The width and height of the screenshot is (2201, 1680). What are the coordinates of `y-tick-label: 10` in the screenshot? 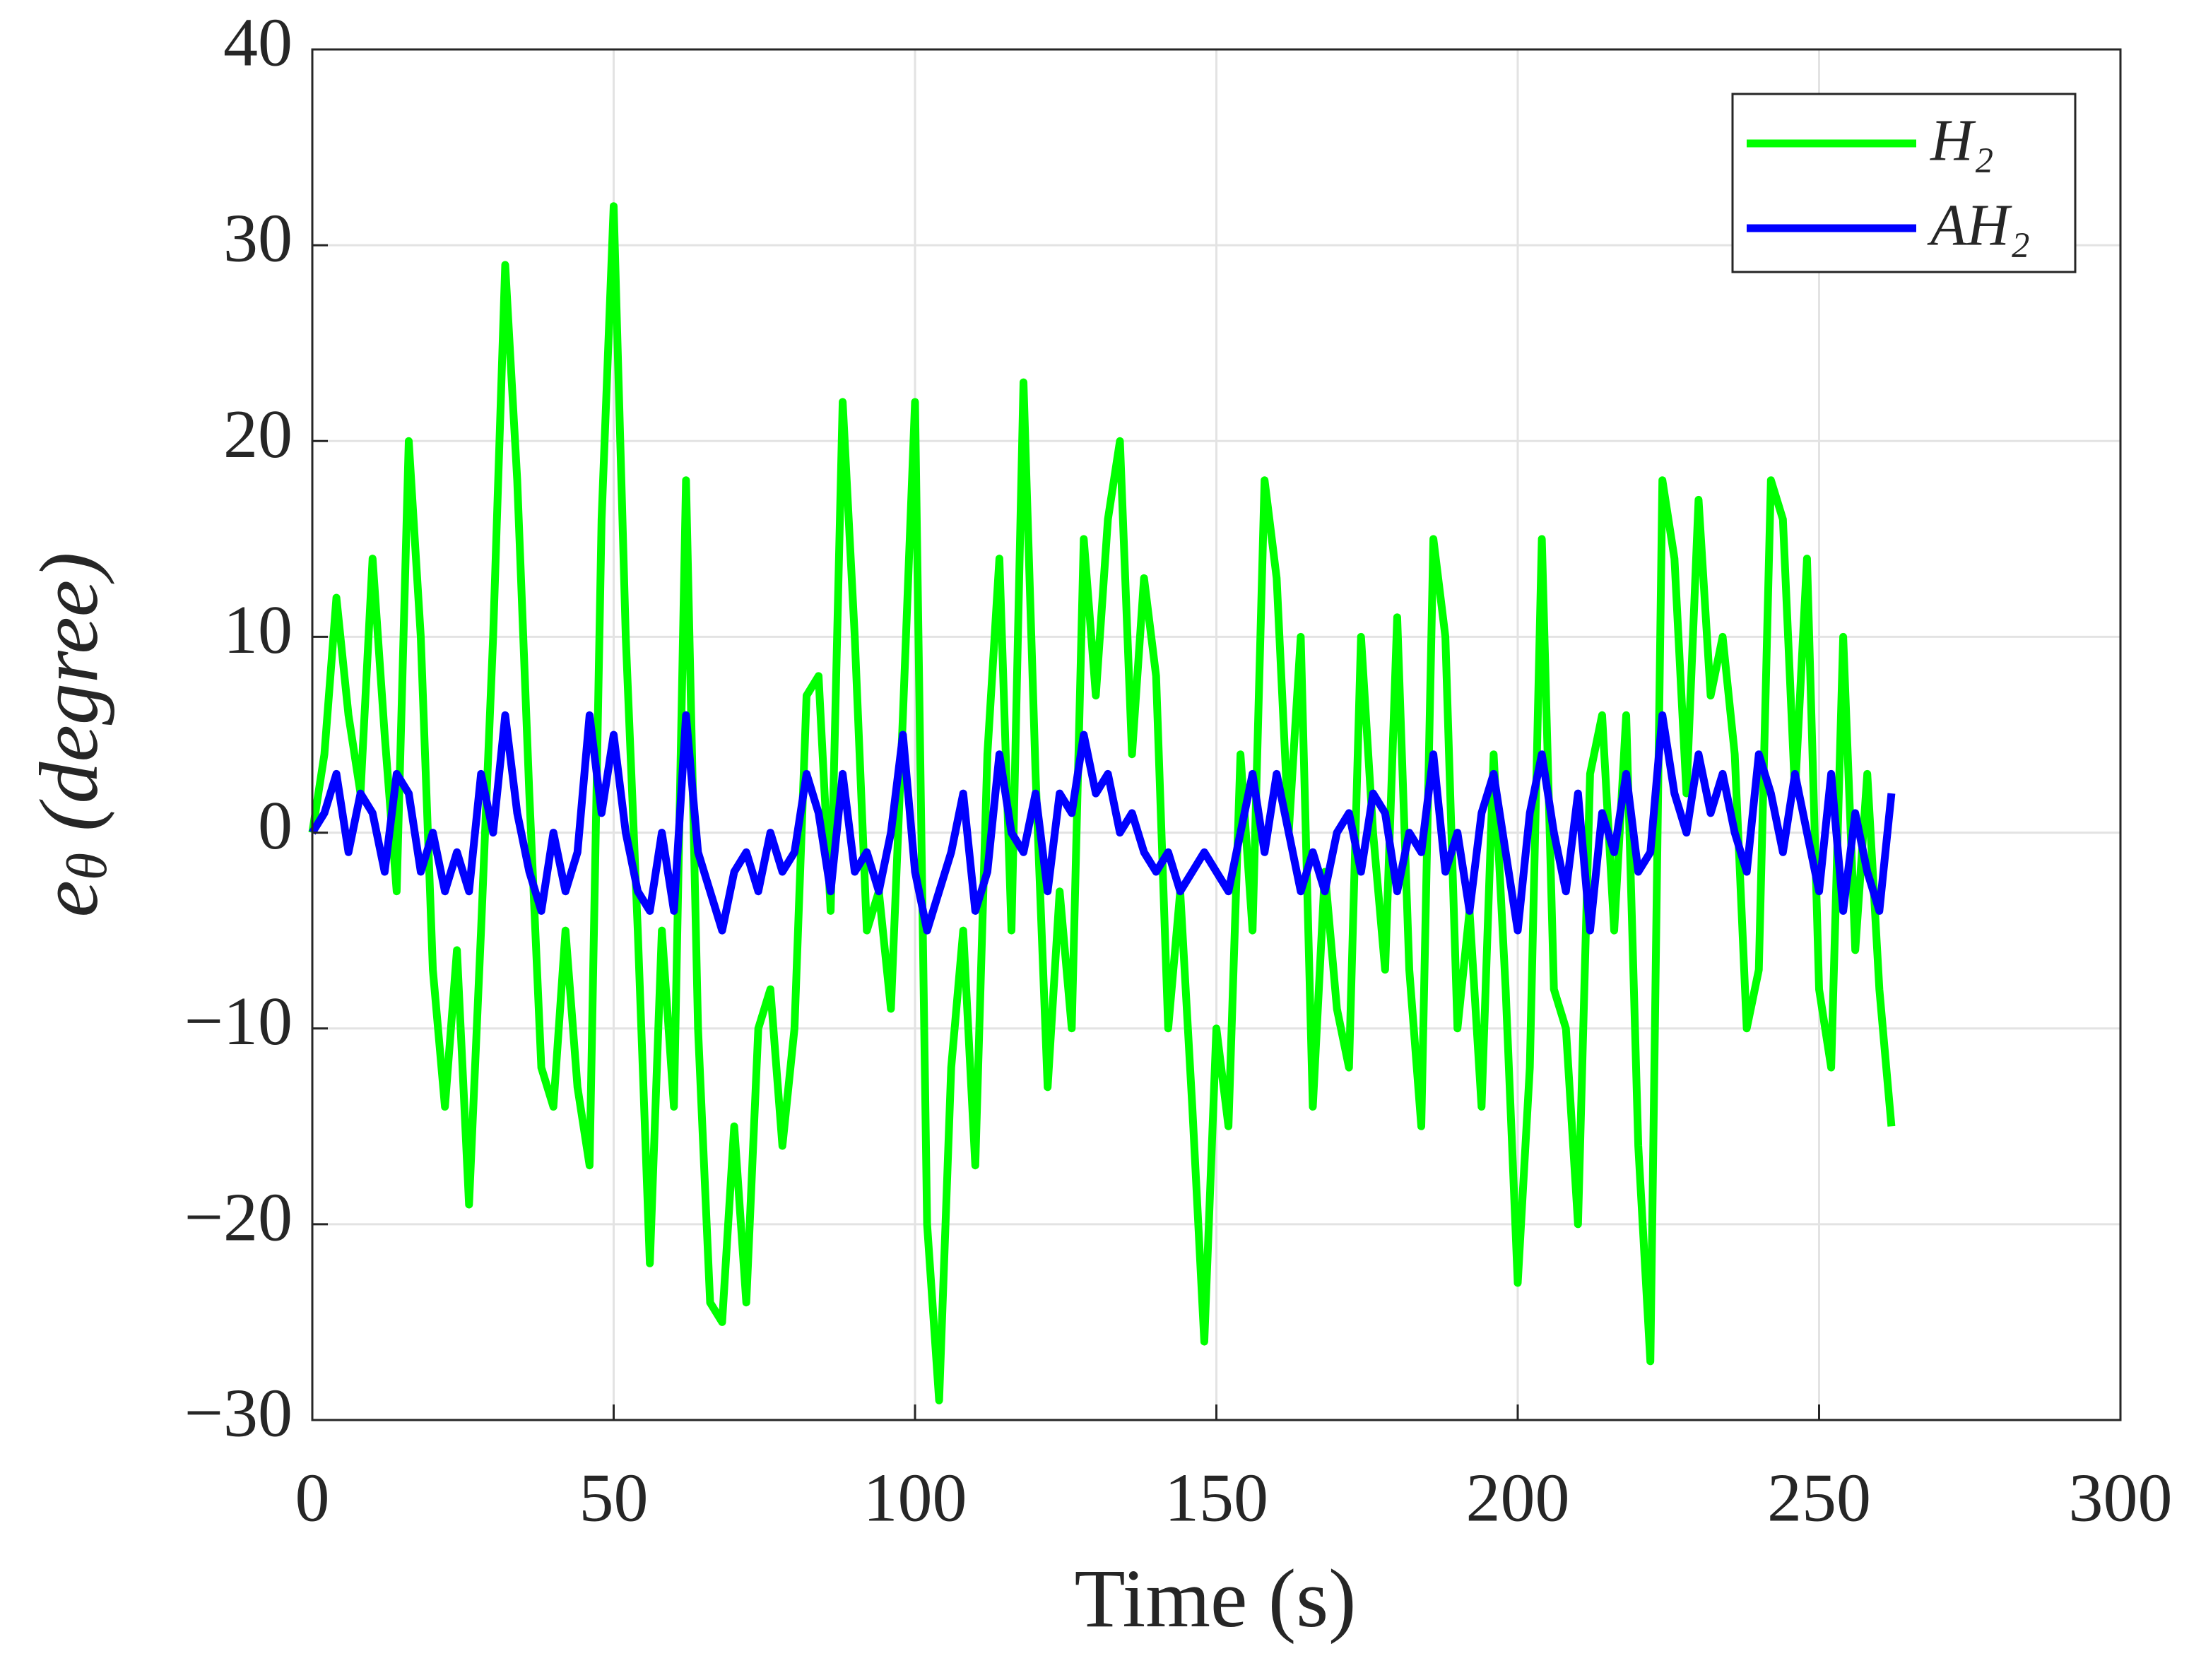 It's located at (258, 630).